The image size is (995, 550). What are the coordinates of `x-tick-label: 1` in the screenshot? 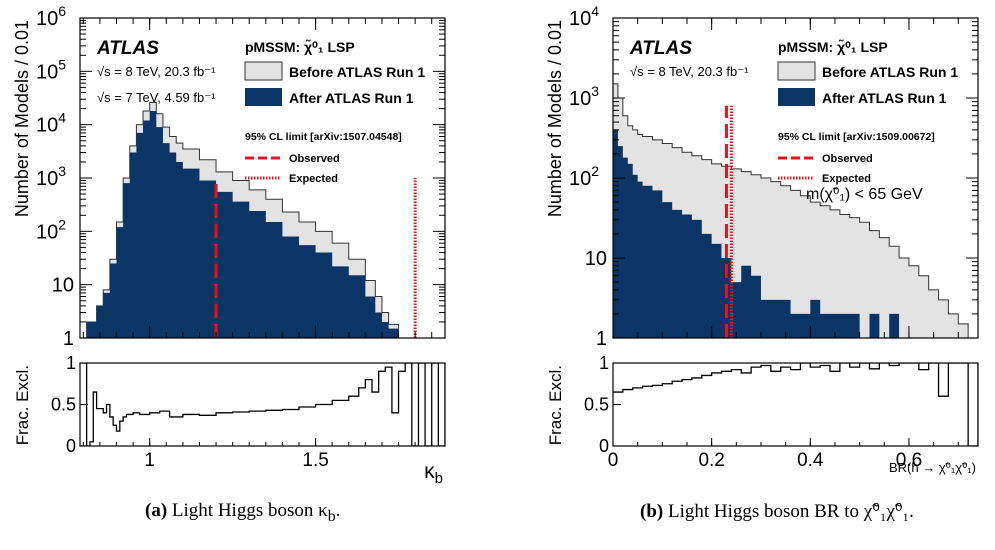 It's located at (149, 460).